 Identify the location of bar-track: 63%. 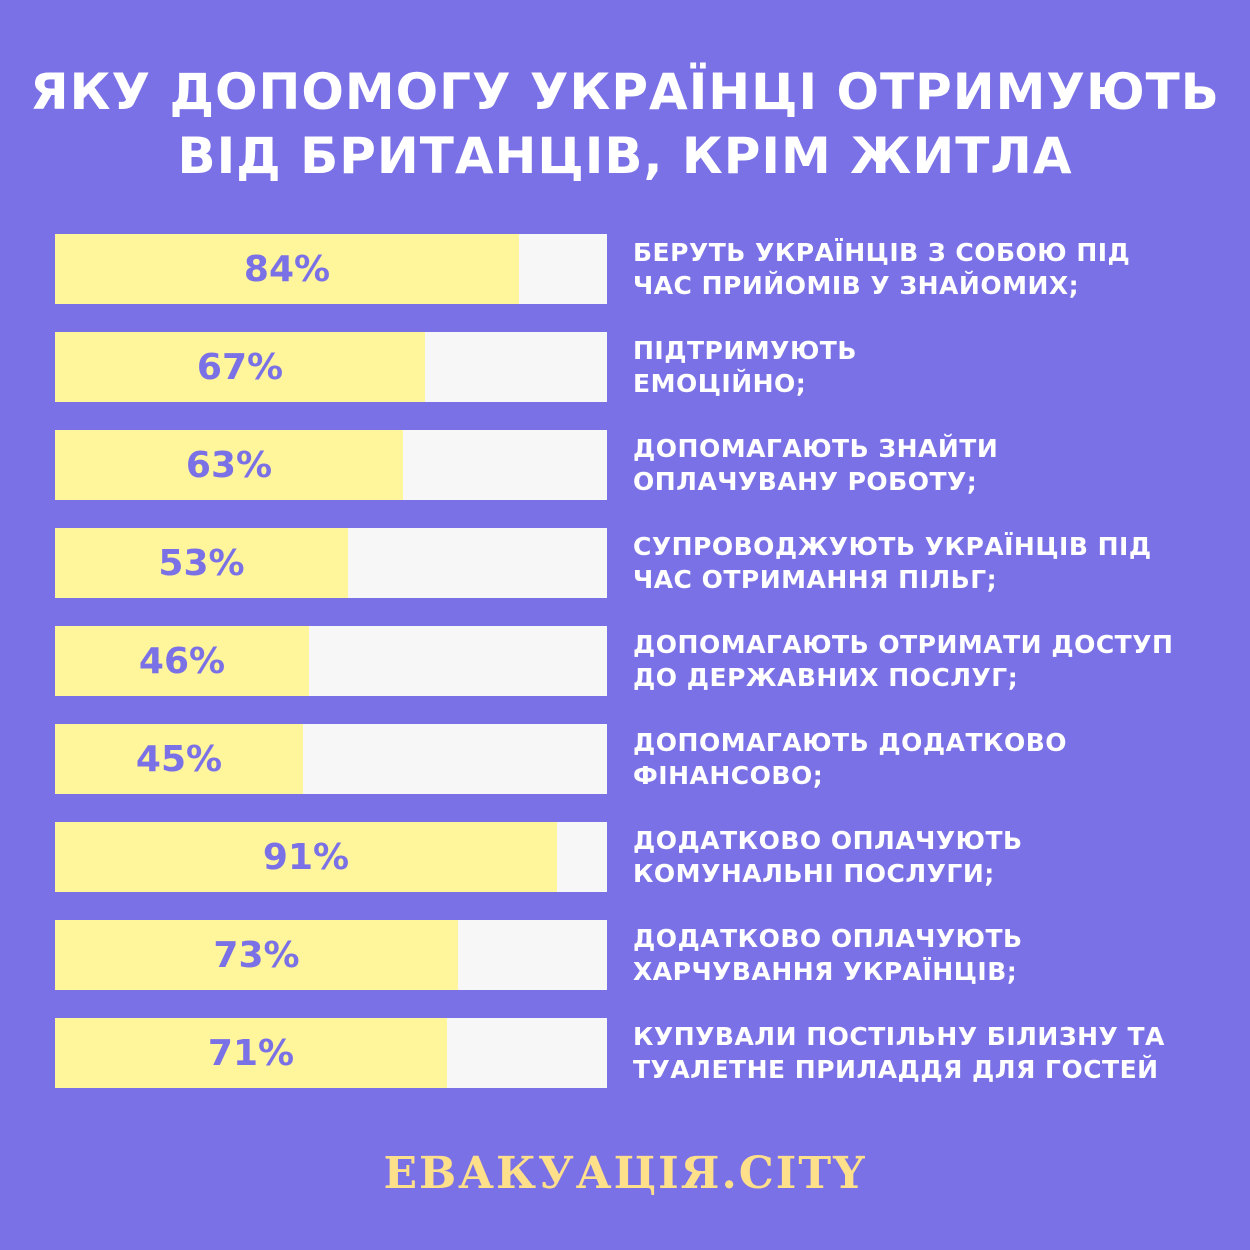
(331, 465).